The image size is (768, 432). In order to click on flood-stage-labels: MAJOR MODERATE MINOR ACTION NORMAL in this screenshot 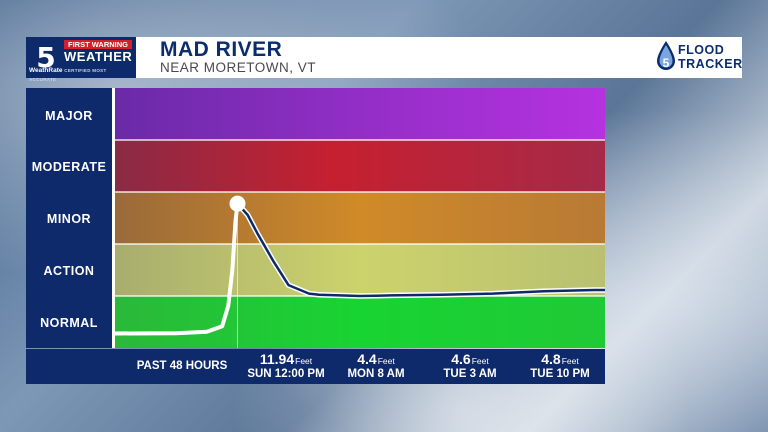, I will do `click(69, 218)`.